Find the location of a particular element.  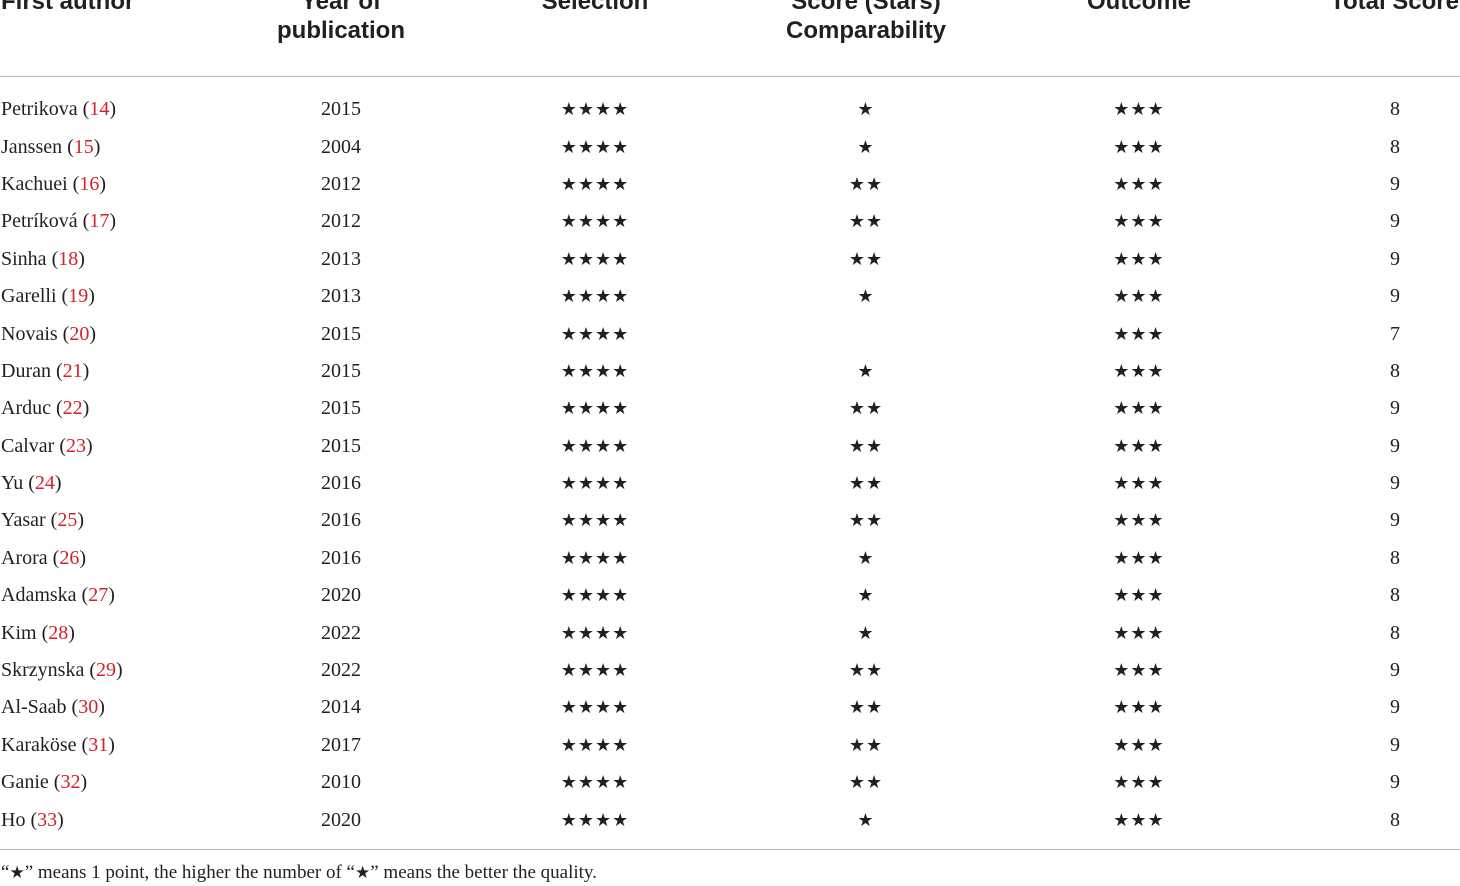

reference-link: 20 is located at coordinates (79, 333).